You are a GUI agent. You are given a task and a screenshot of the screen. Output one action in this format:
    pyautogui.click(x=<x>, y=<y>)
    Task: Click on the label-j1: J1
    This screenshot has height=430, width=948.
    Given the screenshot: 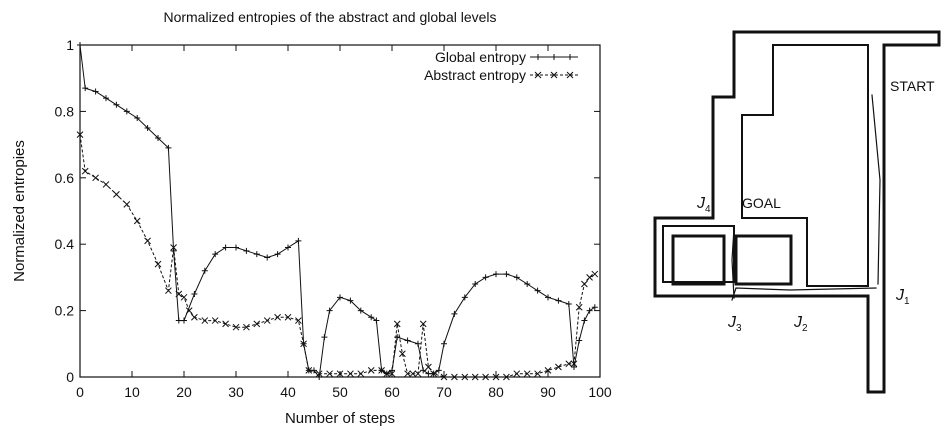 What is the action you would take?
    pyautogui.click(x=902, y=297)
    